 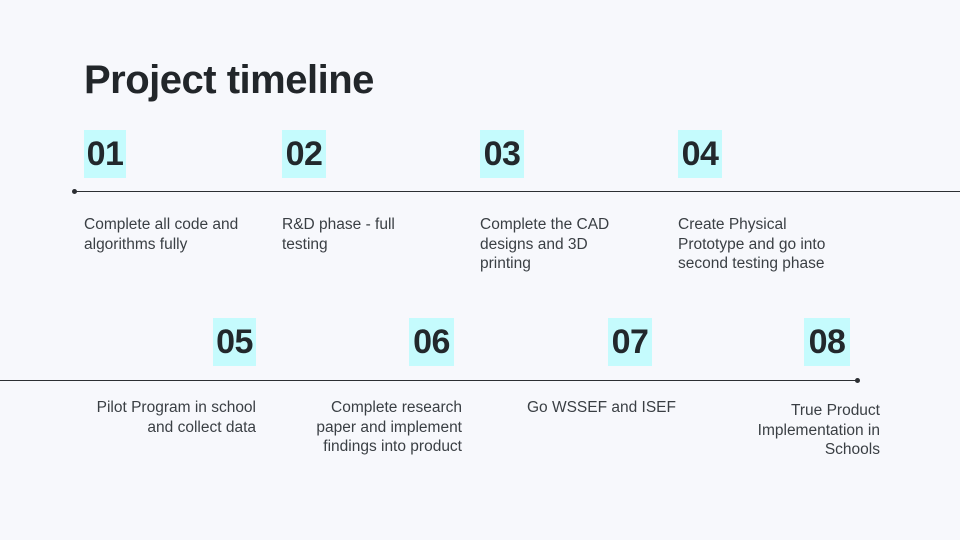 I want to click on timeline-line-bottom, so click(x=429, y=380).